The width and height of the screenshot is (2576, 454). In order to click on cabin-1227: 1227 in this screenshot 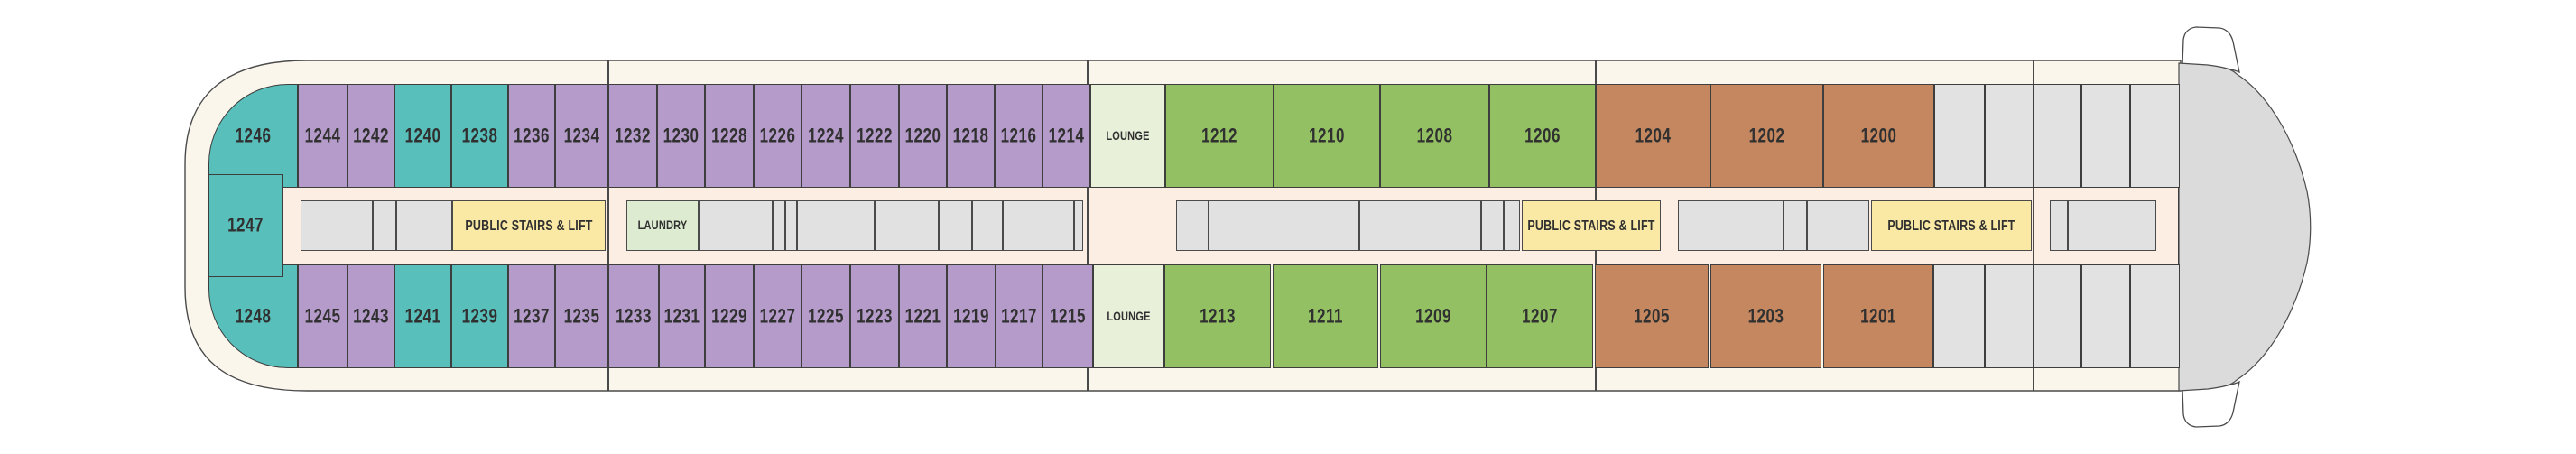, I will do `click(778, 316)`.